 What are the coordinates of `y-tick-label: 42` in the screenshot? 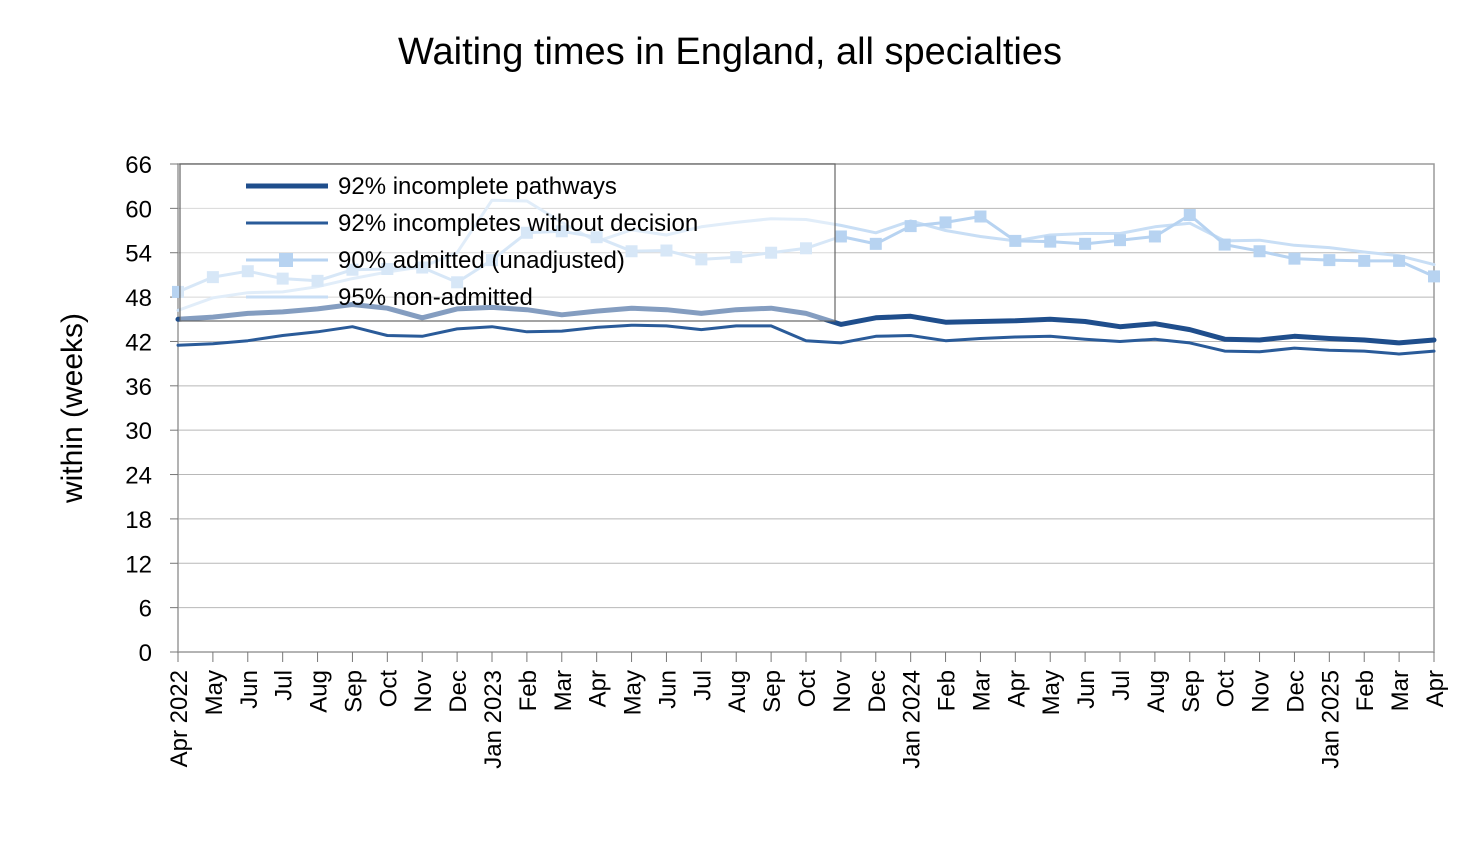 It's located at (138, 342).